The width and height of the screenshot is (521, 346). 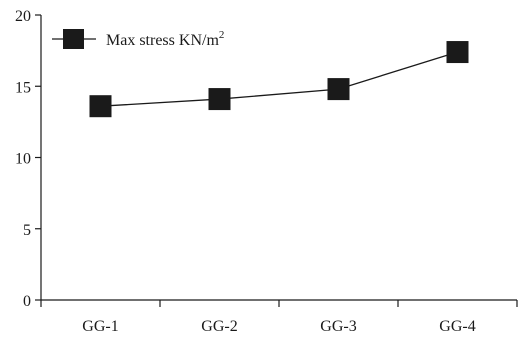 What do you see at coordinates (338, 326) in the screenshot?
I see `x-tick-label: GG-3` at bounding box center [338, 326].